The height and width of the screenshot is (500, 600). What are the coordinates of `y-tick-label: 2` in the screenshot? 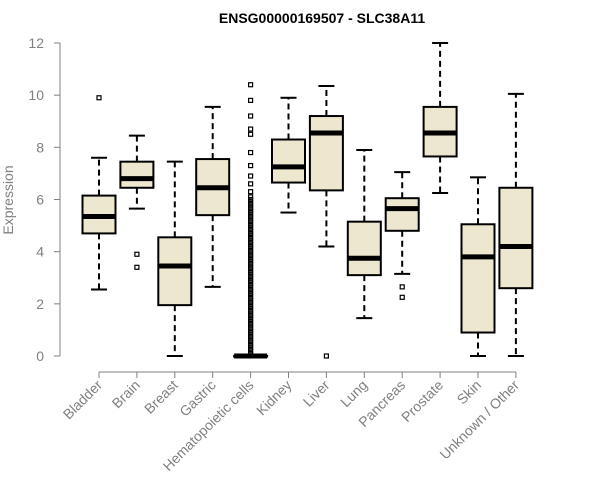 It's located at (40, 304).